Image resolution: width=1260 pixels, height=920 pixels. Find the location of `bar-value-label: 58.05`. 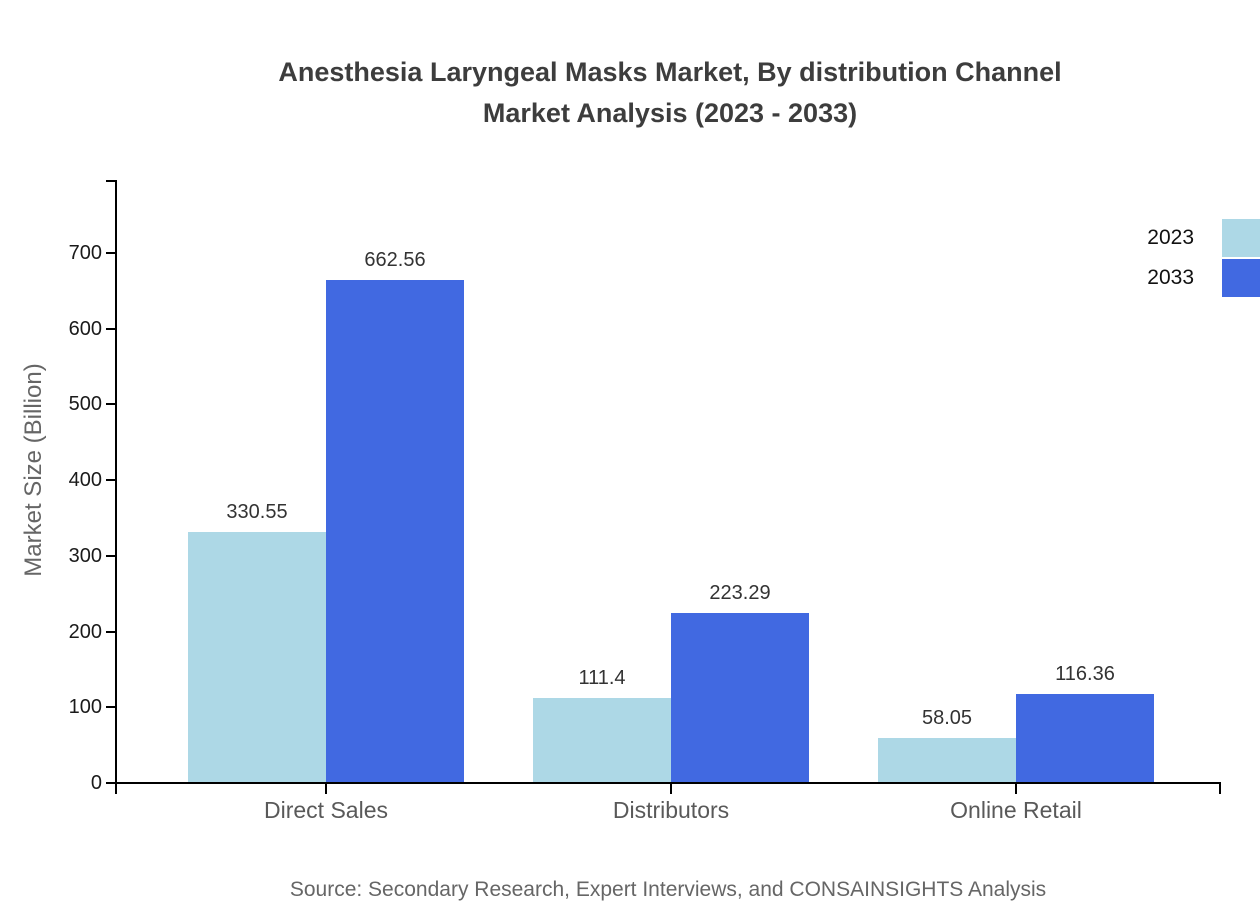

bar-value-label: 58.05 is located at coordinates (947, 718).